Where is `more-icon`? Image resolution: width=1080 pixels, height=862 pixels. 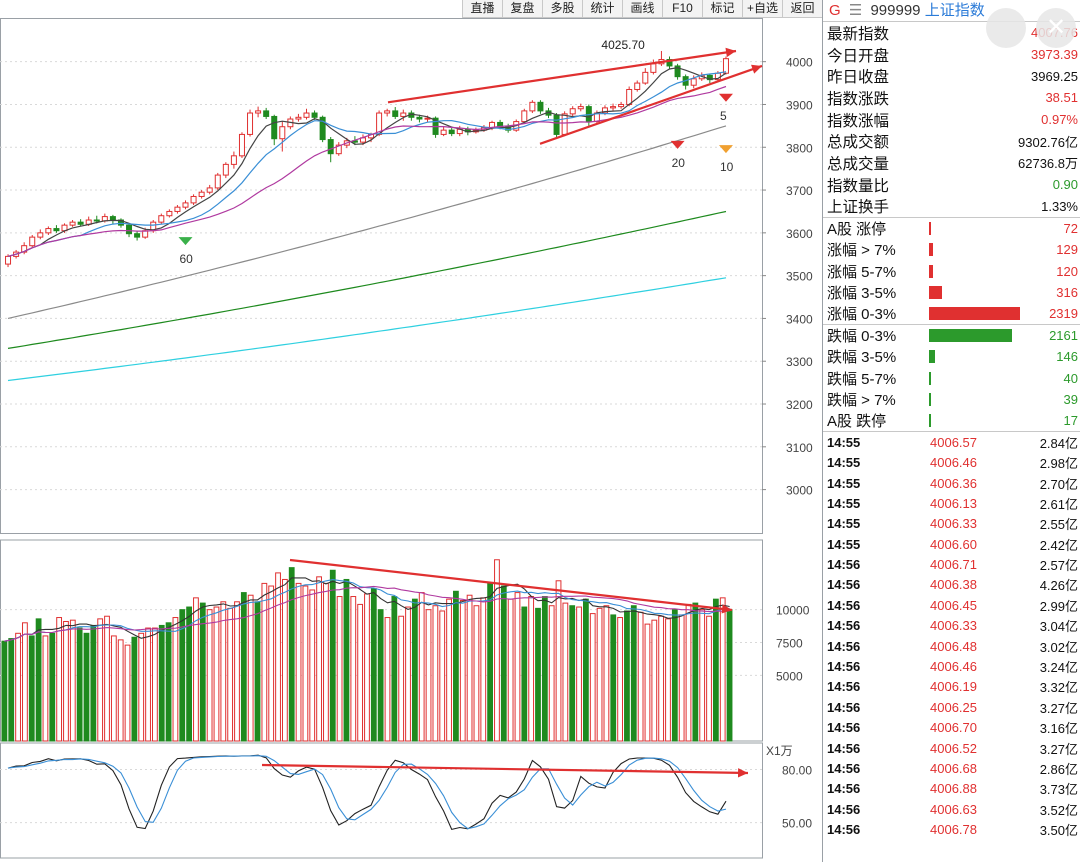 more-icon is located at coordinates (1006, 28).